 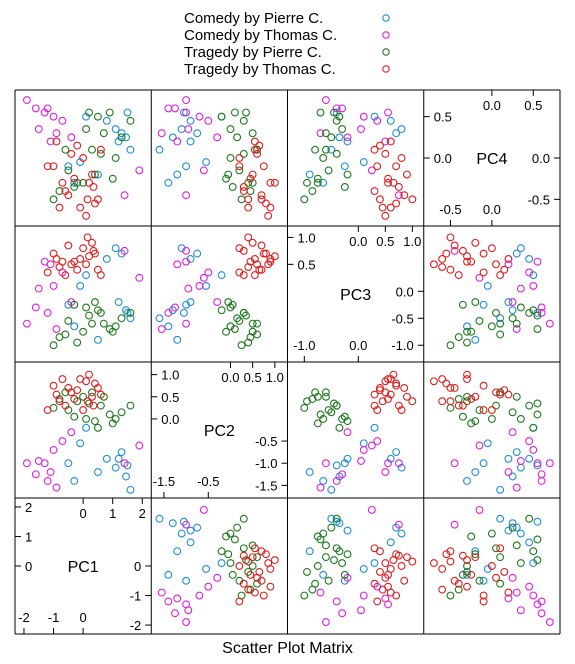 What do you see at coordinates (533, 105) in the screenshot?
I see `tick-label: 0.5` at bounding box center [533, 105].